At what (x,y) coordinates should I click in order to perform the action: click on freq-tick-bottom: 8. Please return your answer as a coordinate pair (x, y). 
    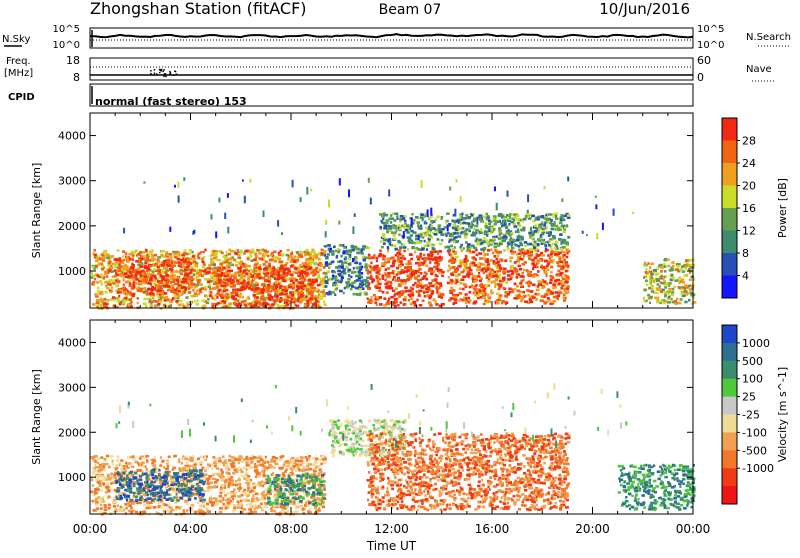
    Looking at the image, I should click on (76, 77).